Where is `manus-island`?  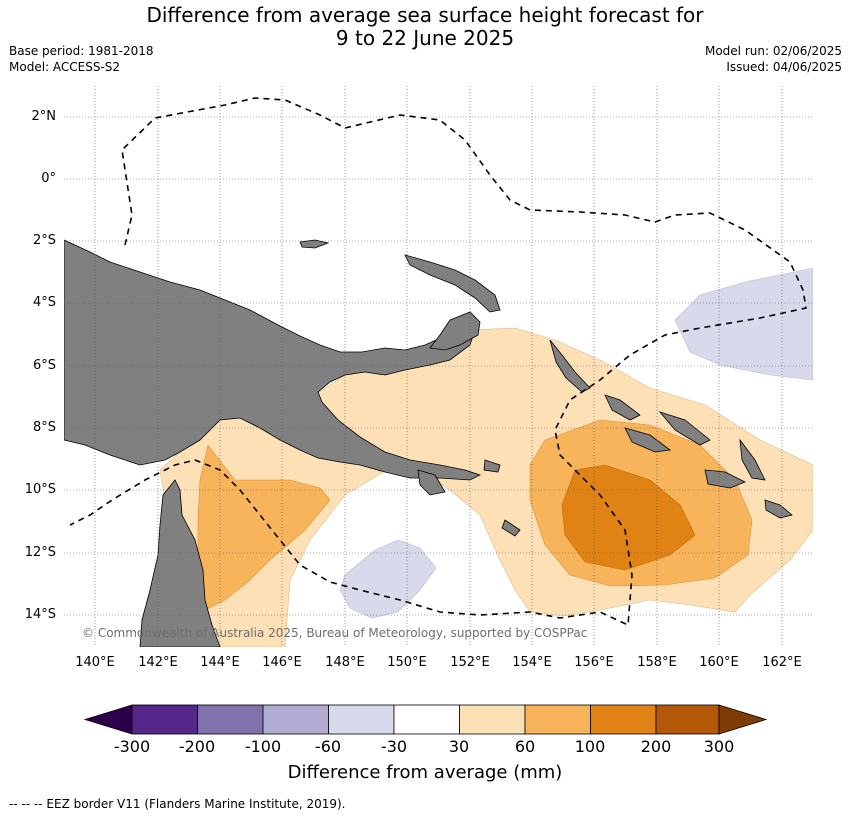 manus-island is located at coordinates (314, 244).